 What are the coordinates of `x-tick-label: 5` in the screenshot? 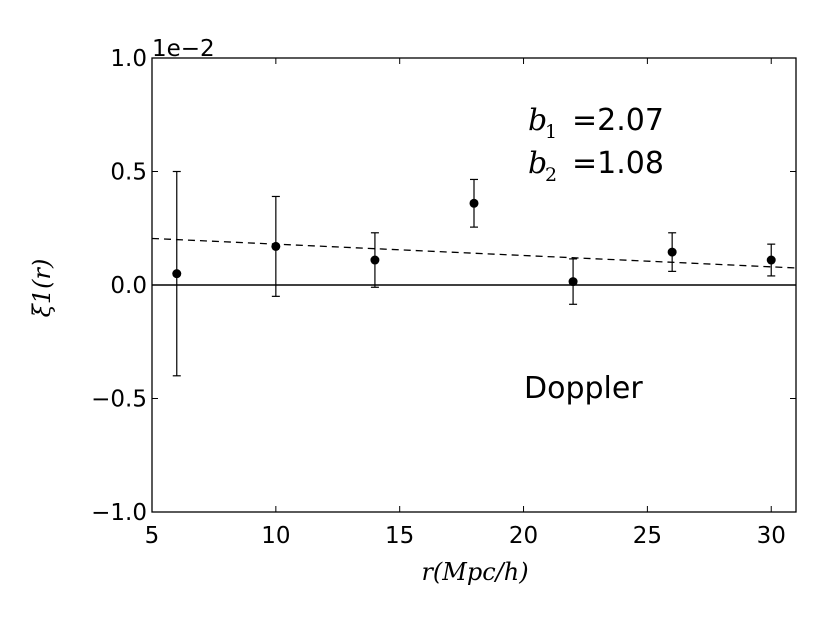 It's located at (152, 536).